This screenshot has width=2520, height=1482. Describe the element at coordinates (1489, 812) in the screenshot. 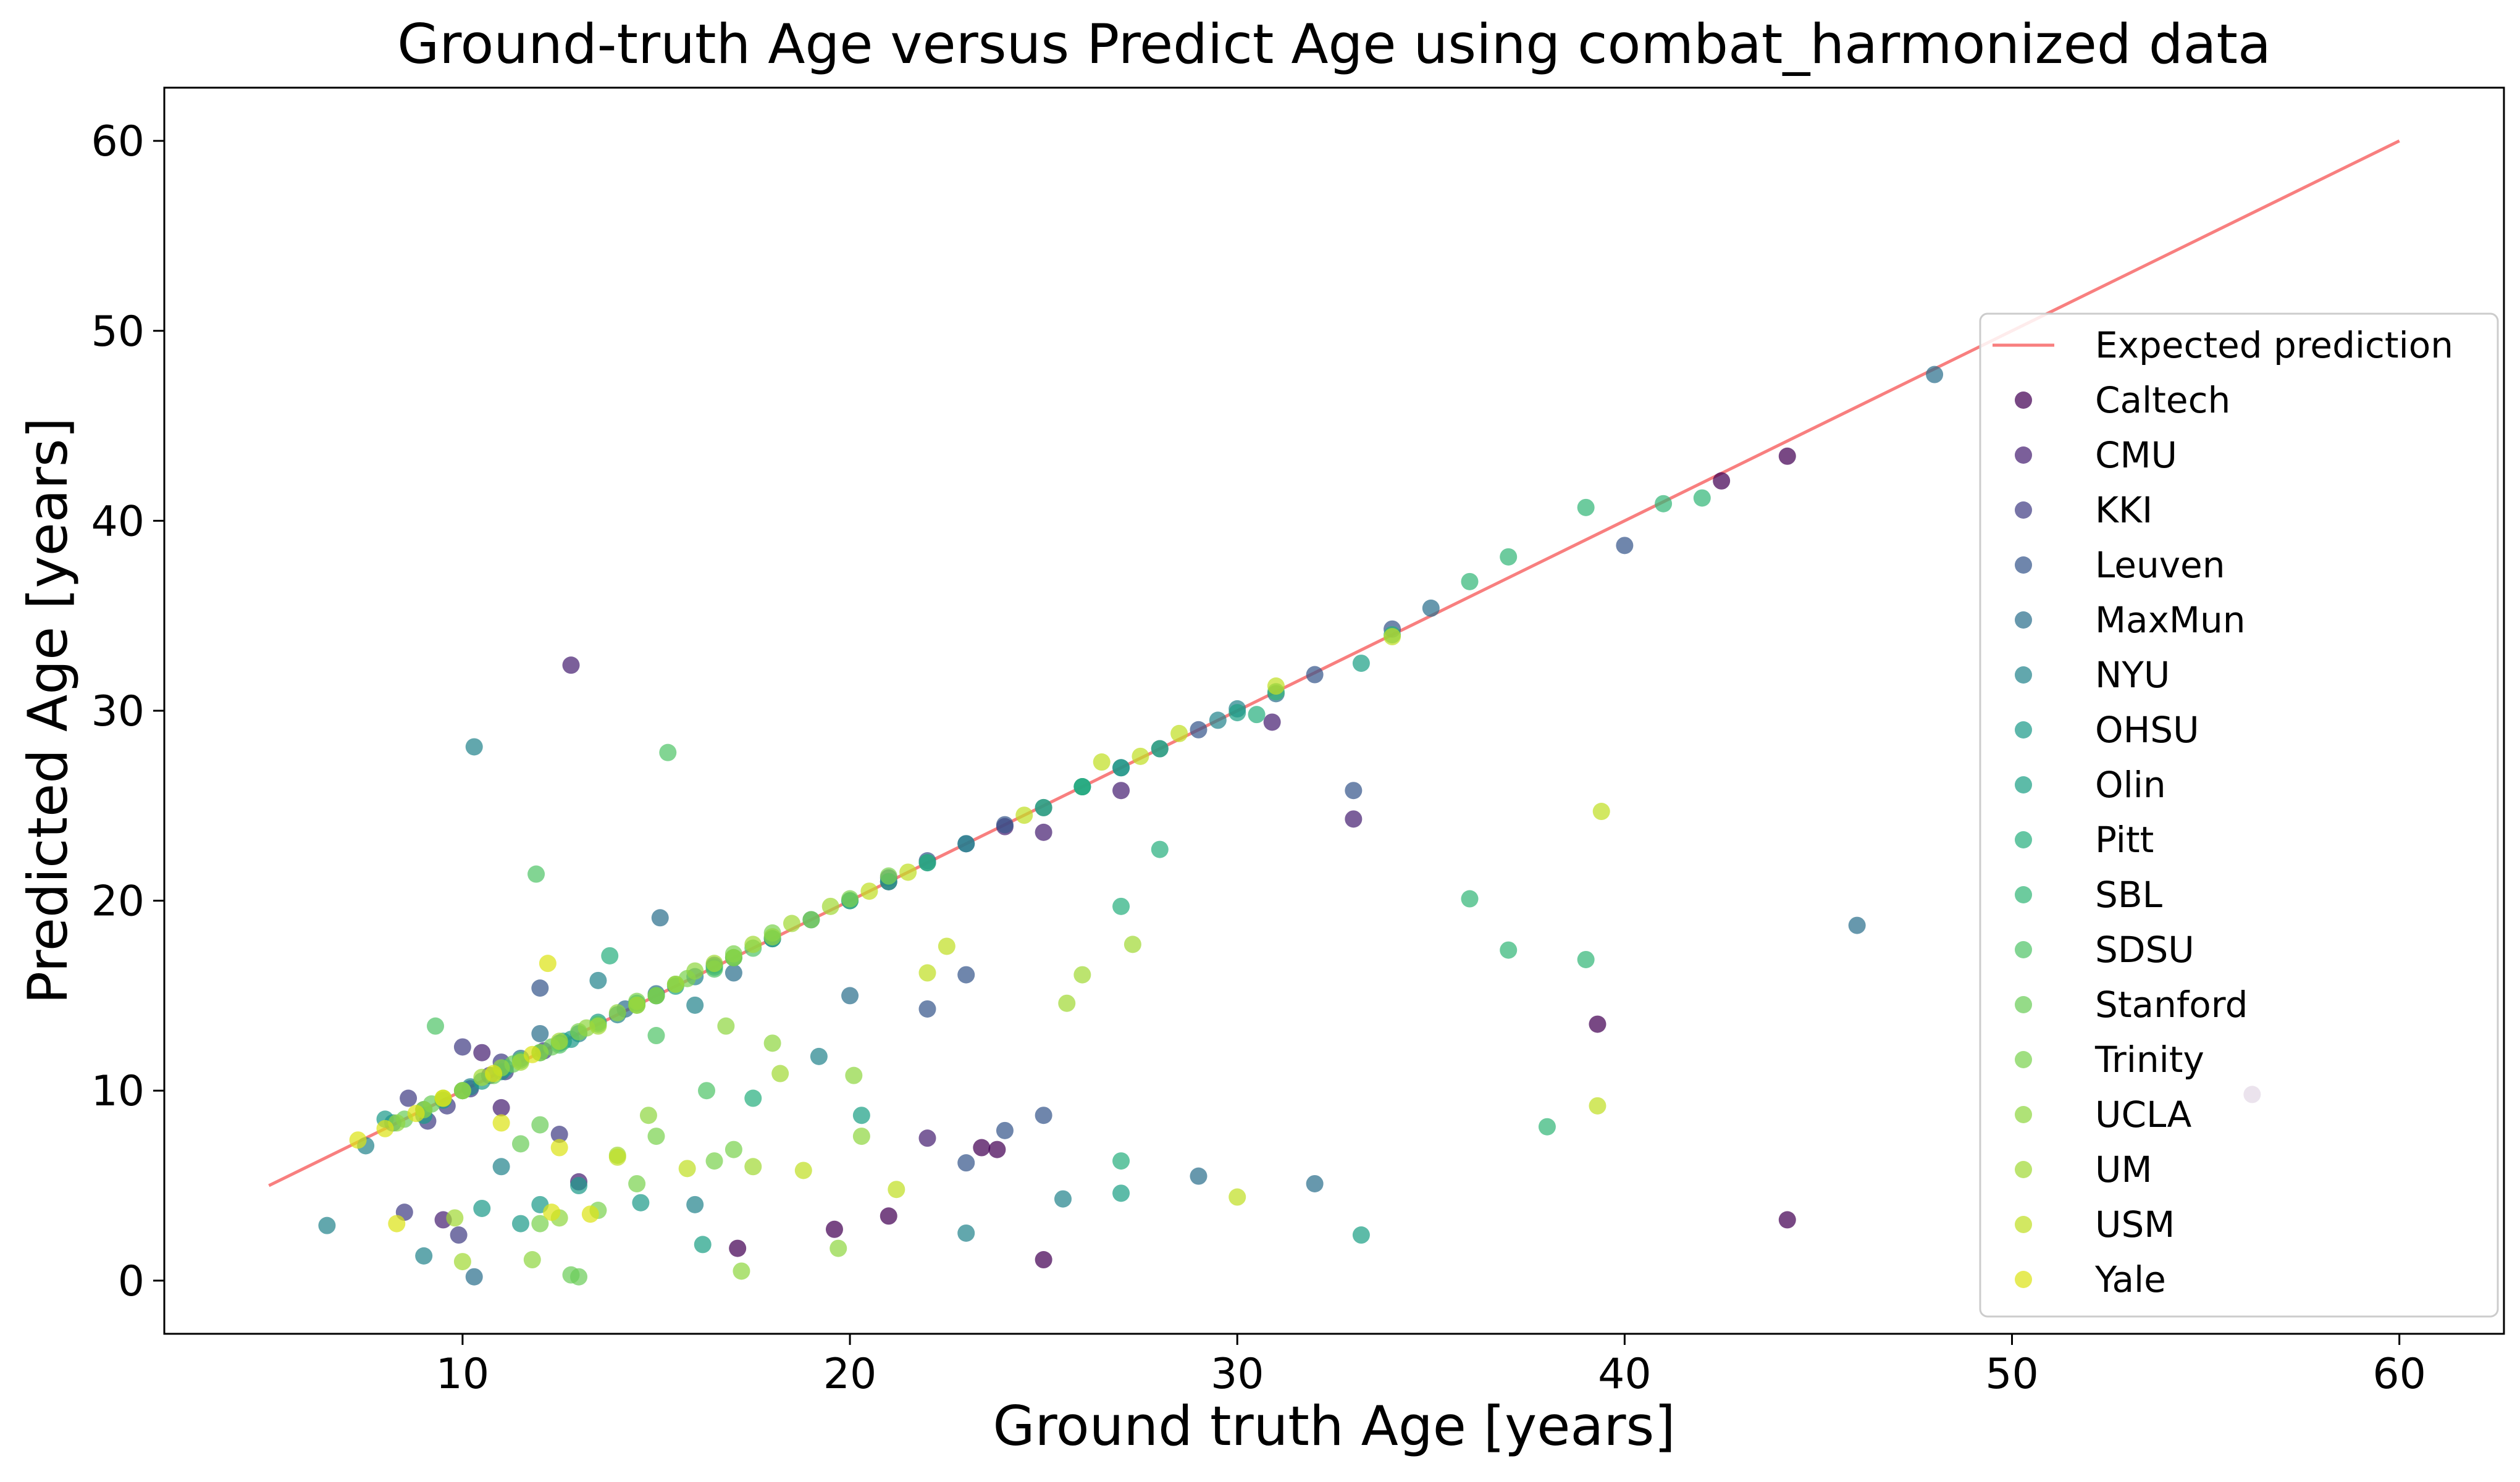

I see `series-sbl` at that location.